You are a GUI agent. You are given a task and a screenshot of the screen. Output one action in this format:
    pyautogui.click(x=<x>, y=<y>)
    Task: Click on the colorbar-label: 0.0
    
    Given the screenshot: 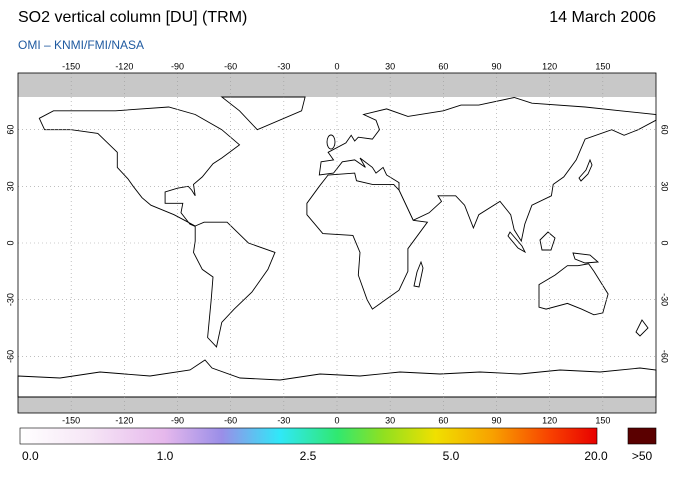 What is the action you would take?
    pyautogui.click(x=30, y=456)
    